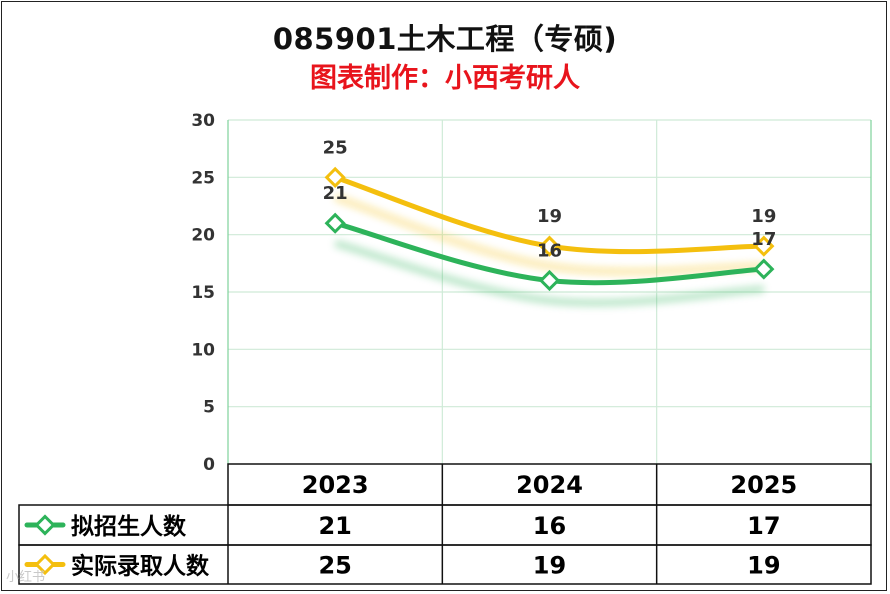 The width and height of the screenshot is (890, 594). I want to click on y-tick-label: 15, so click(203, 293).